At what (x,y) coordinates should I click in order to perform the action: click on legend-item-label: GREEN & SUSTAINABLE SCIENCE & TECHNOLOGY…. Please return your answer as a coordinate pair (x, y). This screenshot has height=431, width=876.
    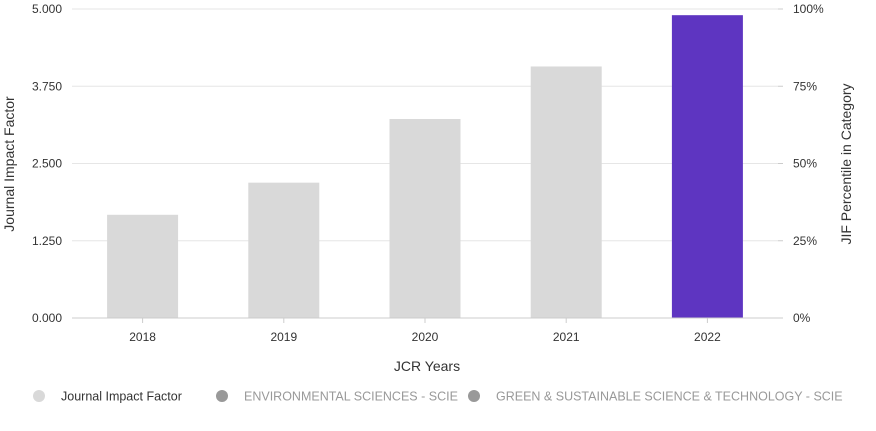
    Looking at the image, I should click on (669, 397).